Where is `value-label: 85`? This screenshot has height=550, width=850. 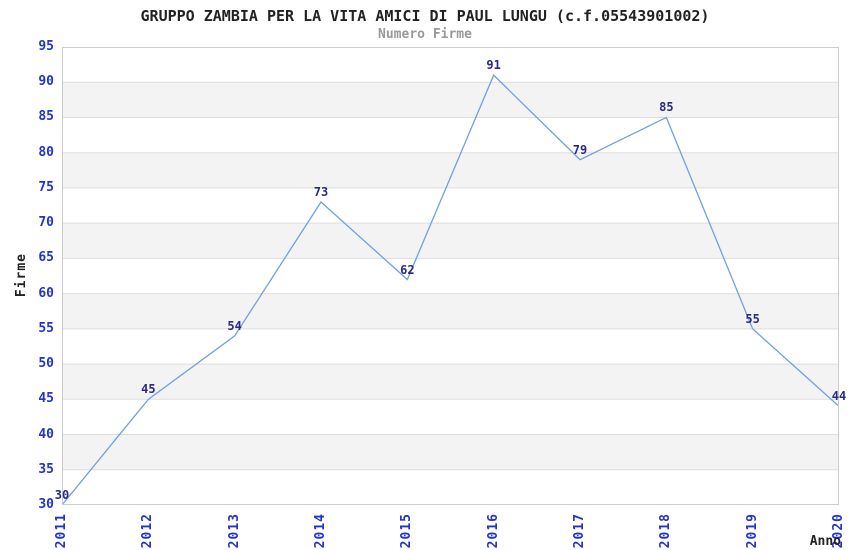
value-label: 85 is located at coordinates (666, 107).